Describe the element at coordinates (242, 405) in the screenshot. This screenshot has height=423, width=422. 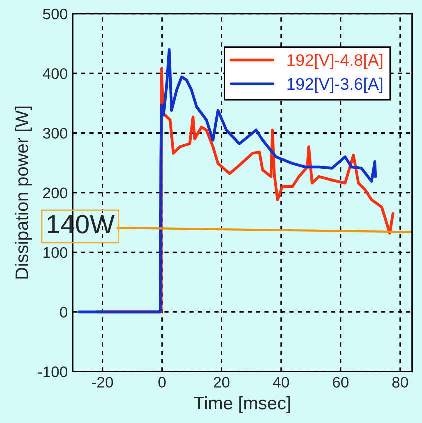
I see `x-axis-title: Time [msec]` at that location.